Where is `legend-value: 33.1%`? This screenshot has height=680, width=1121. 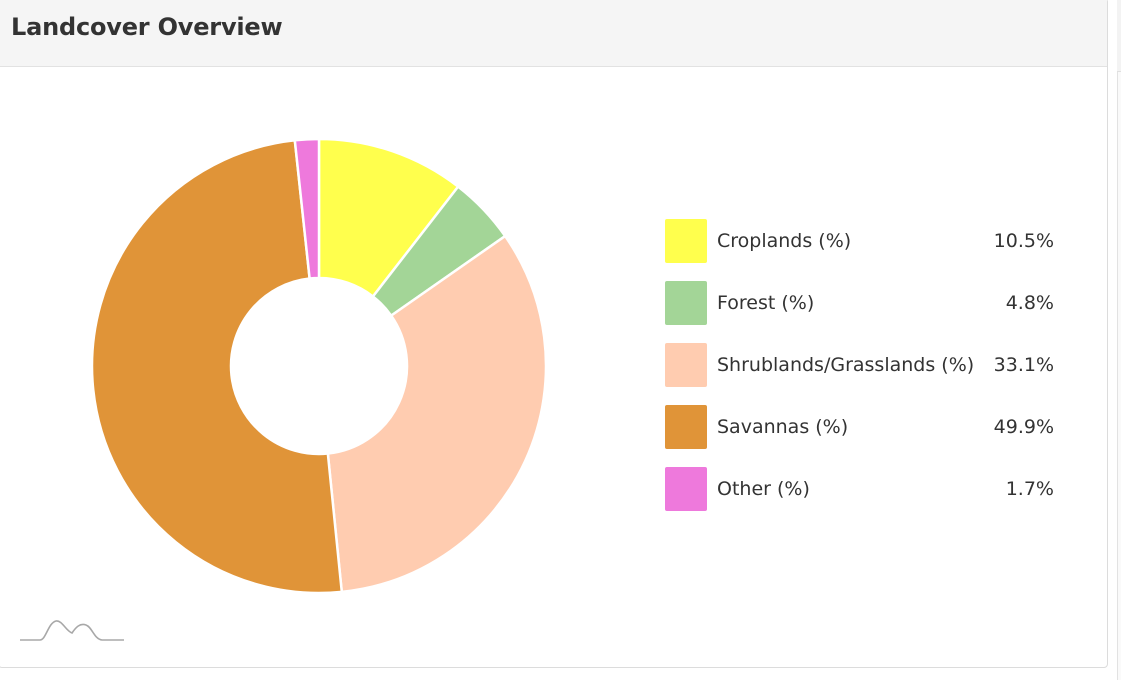
legend-value: 33.1% is located at coordinates (1023, 365).